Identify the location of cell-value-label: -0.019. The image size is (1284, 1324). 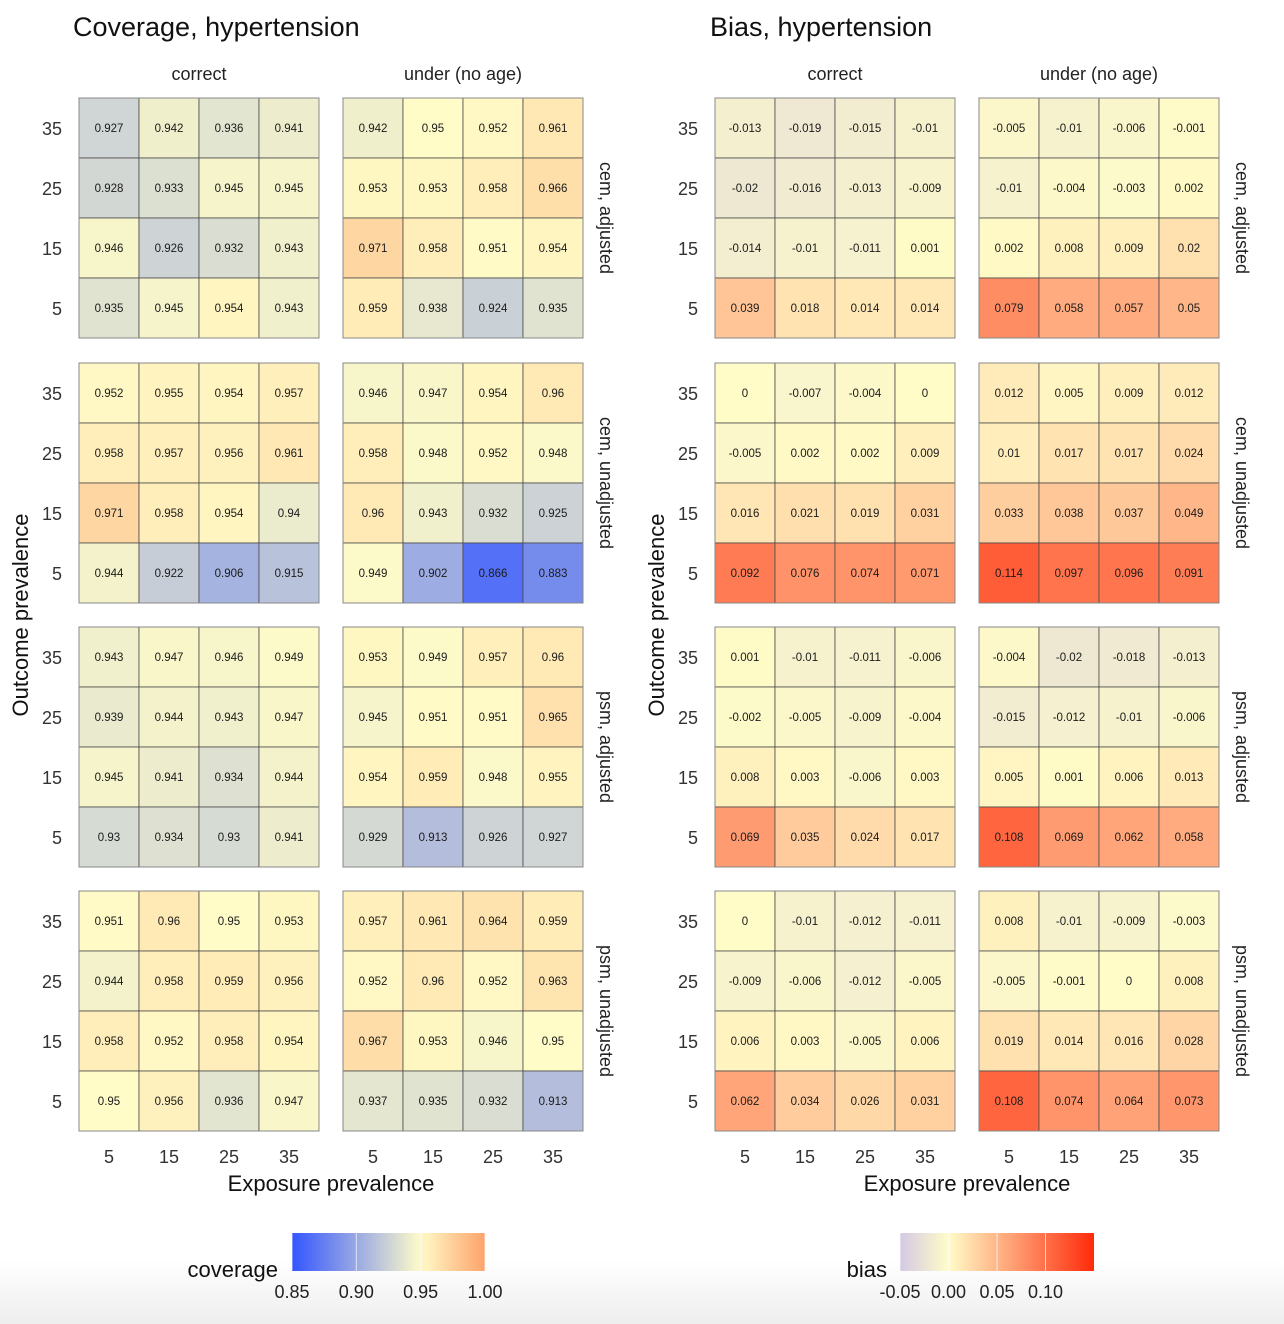
(805, 129).